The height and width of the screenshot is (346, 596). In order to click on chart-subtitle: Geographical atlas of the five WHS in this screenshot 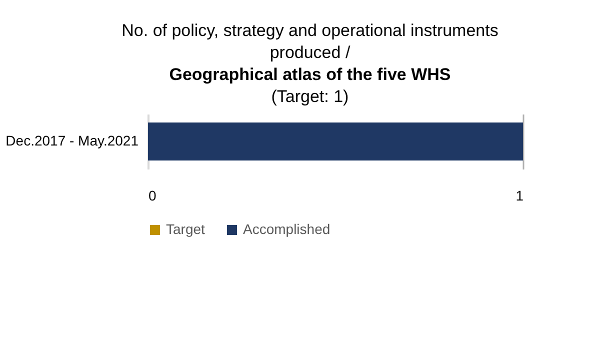, I will do `click(310, 75)`.